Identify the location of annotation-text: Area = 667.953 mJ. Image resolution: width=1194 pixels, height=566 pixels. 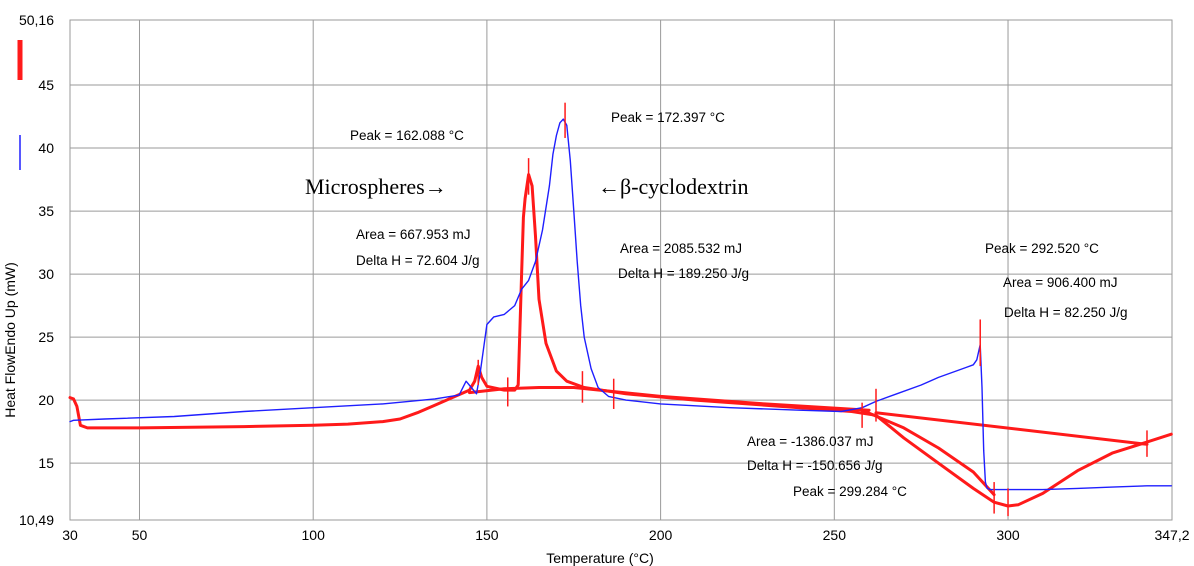
(413, 234).